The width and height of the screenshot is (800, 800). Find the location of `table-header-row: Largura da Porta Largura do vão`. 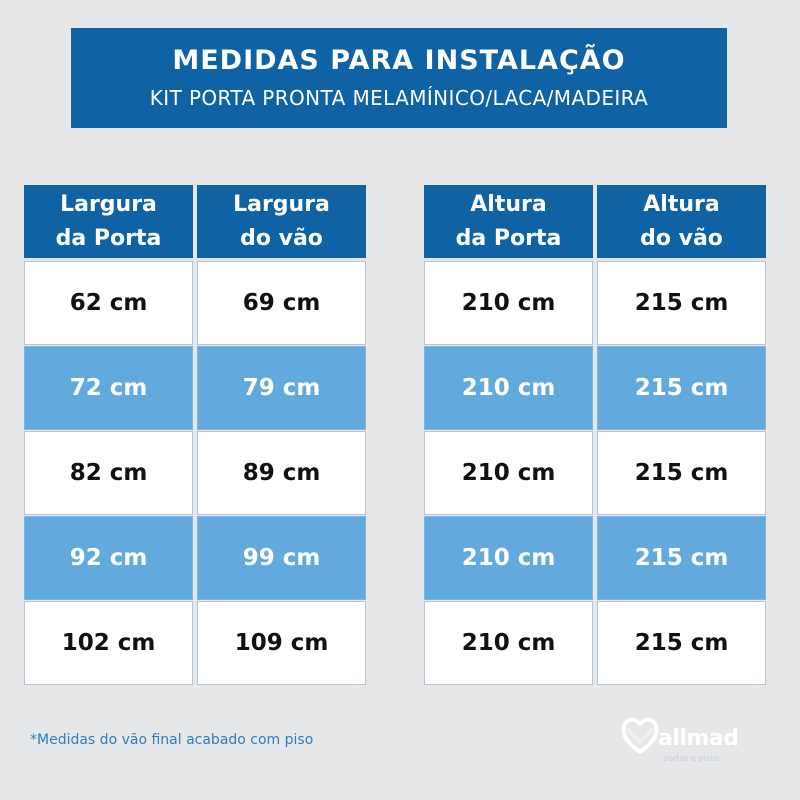

table-header-row: Largura da Porta Largura do vão is located at coordinates (195, 221).